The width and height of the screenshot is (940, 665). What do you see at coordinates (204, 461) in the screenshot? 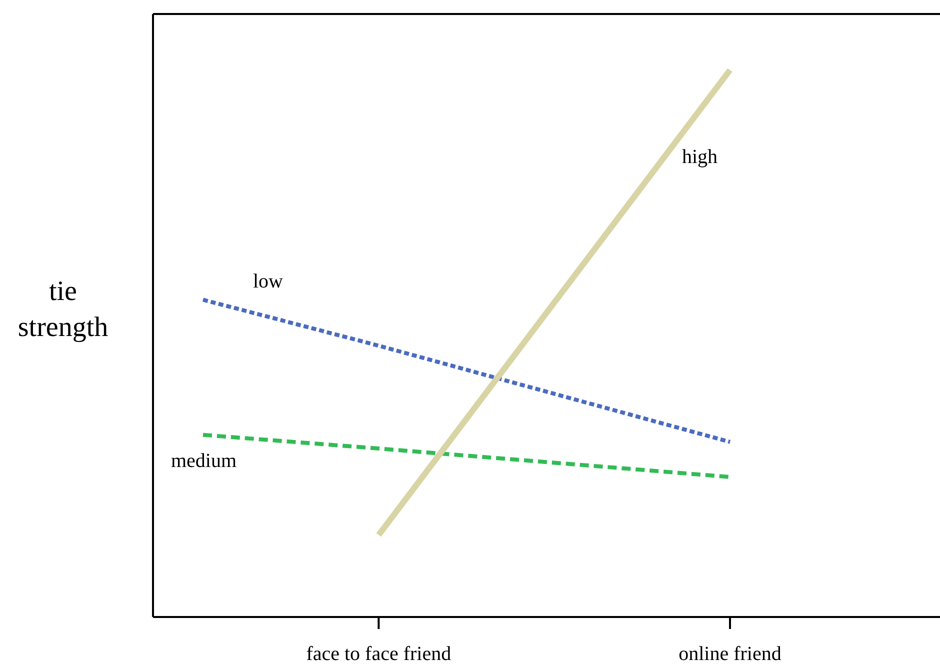
I see `series-label: medium` at bounding box center [204, 461].